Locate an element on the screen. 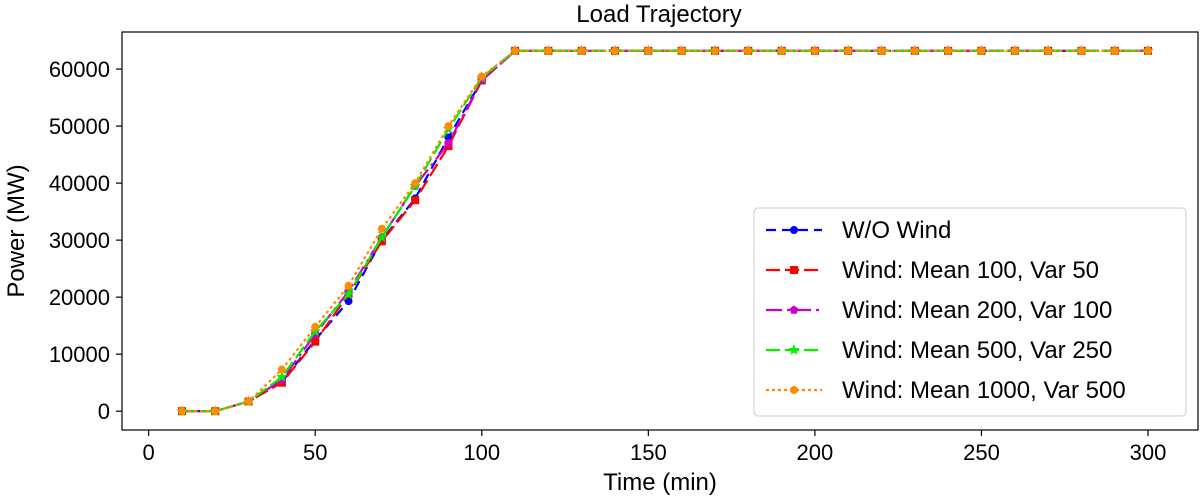 The height and width of the screenshot is (500, 1200). legend-item: W/O Wind is located at coordinates (858, 230).